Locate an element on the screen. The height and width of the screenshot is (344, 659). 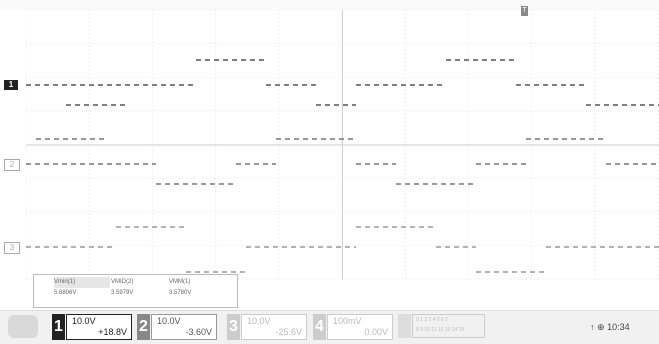
digital-line-2: 8 9 10 11 12 13 14 15 is located at coordinates (440, 330).